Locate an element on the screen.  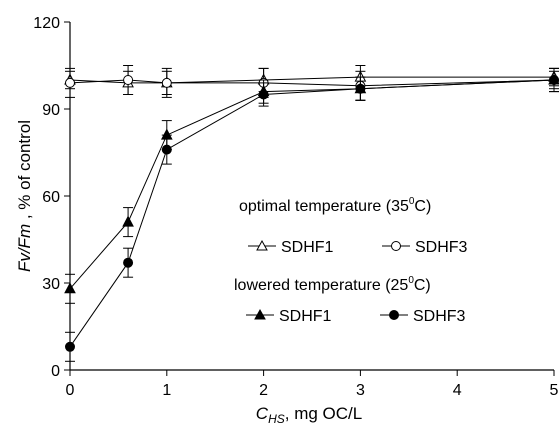
legend-marker-optimal-sdhf1 is located at coordinates (262, 245).